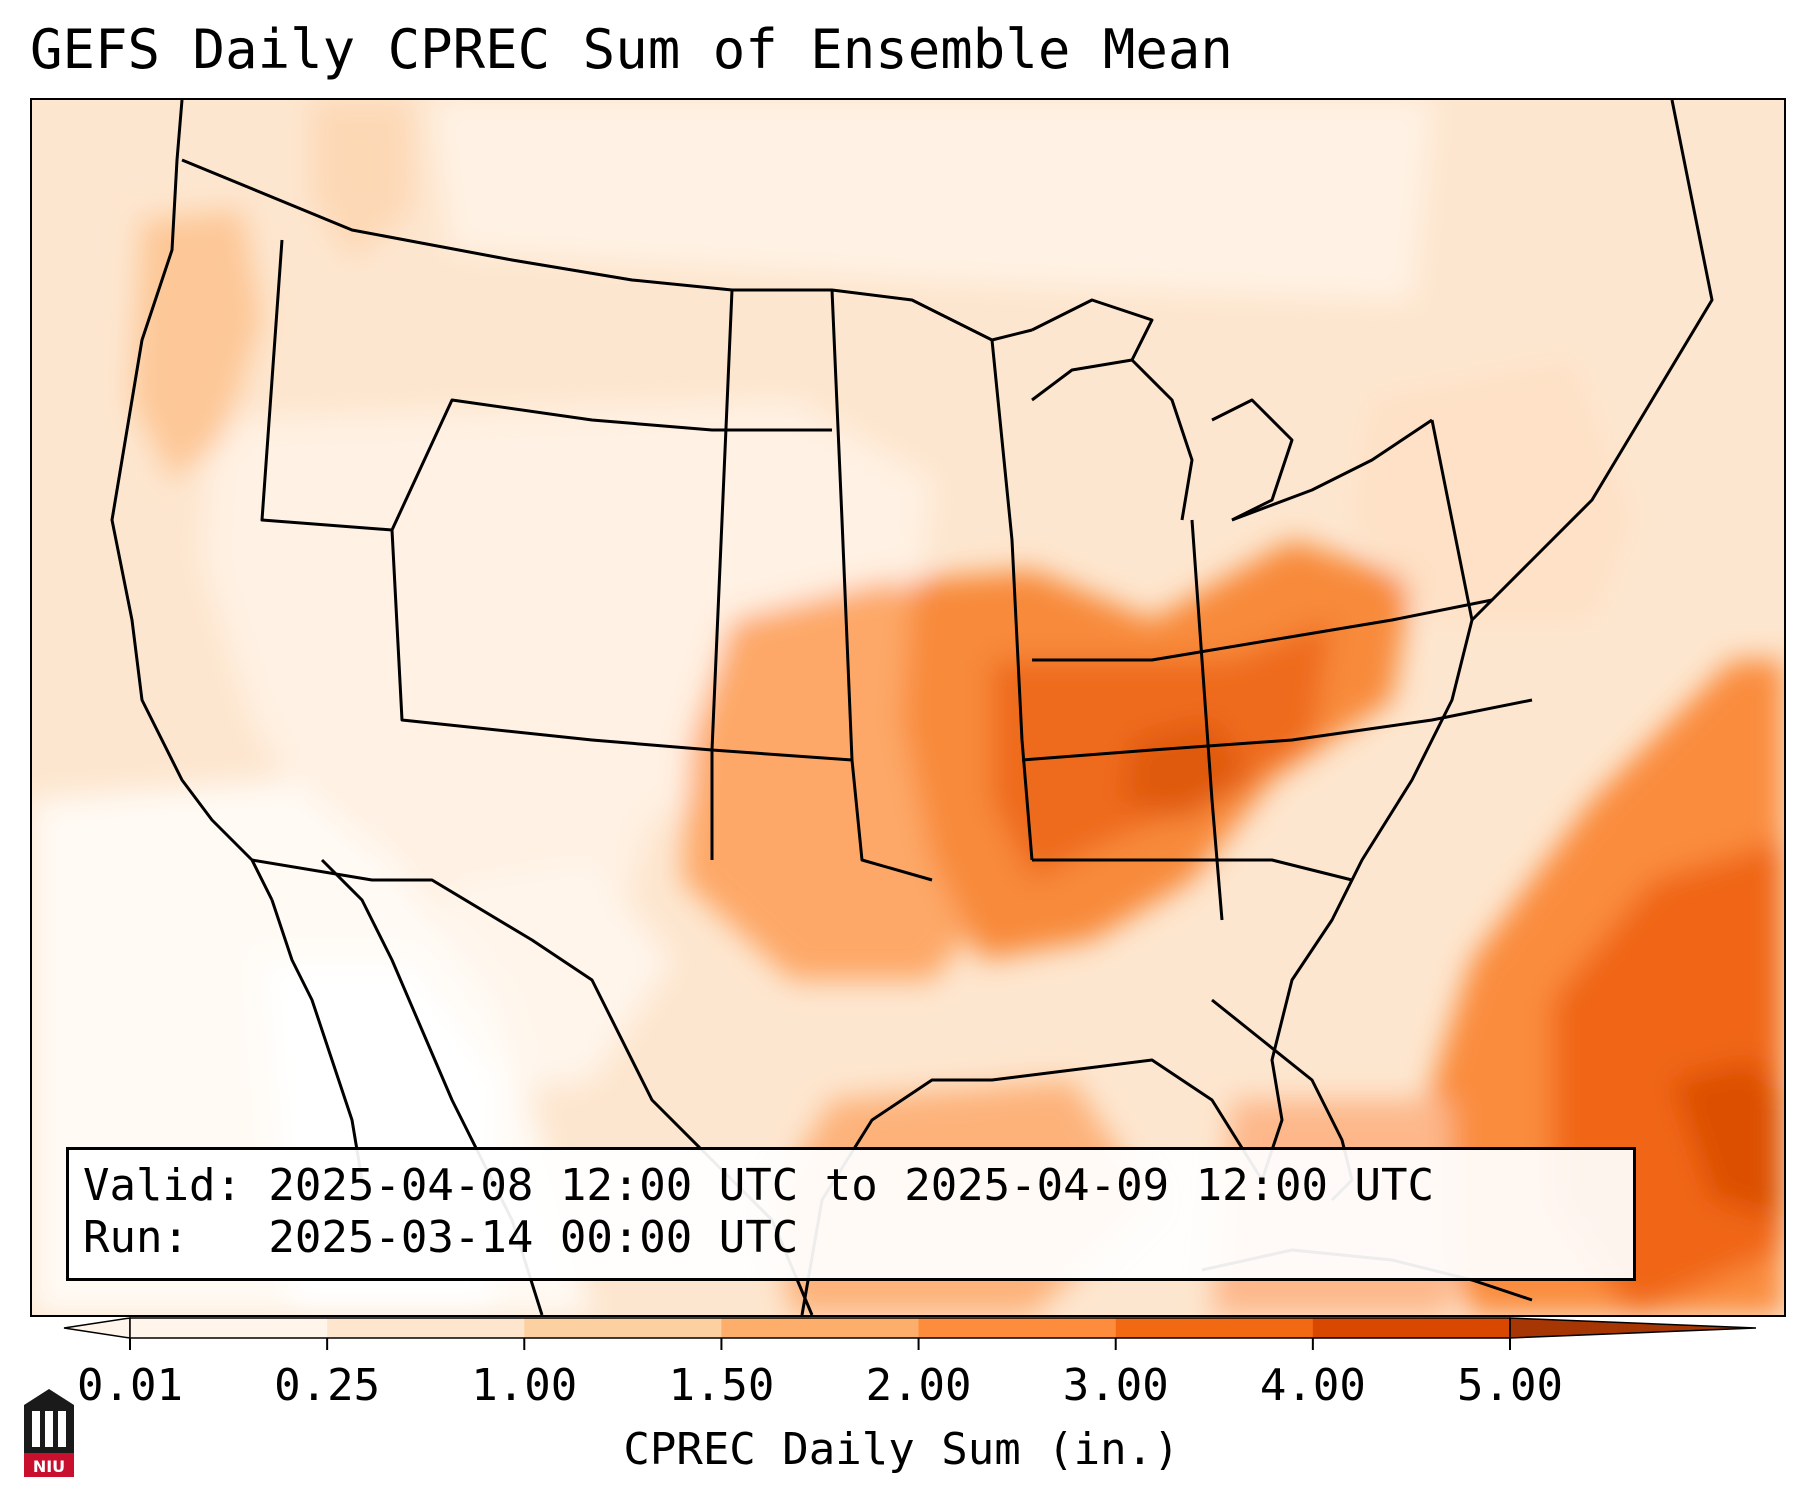 Image resolution: width=1803 pixels, height=1500 pixels. What do you see at coordinates (1012, 600) in the screenshot?
I see `state-lines-midwest` at bounding box center [1012, 600].